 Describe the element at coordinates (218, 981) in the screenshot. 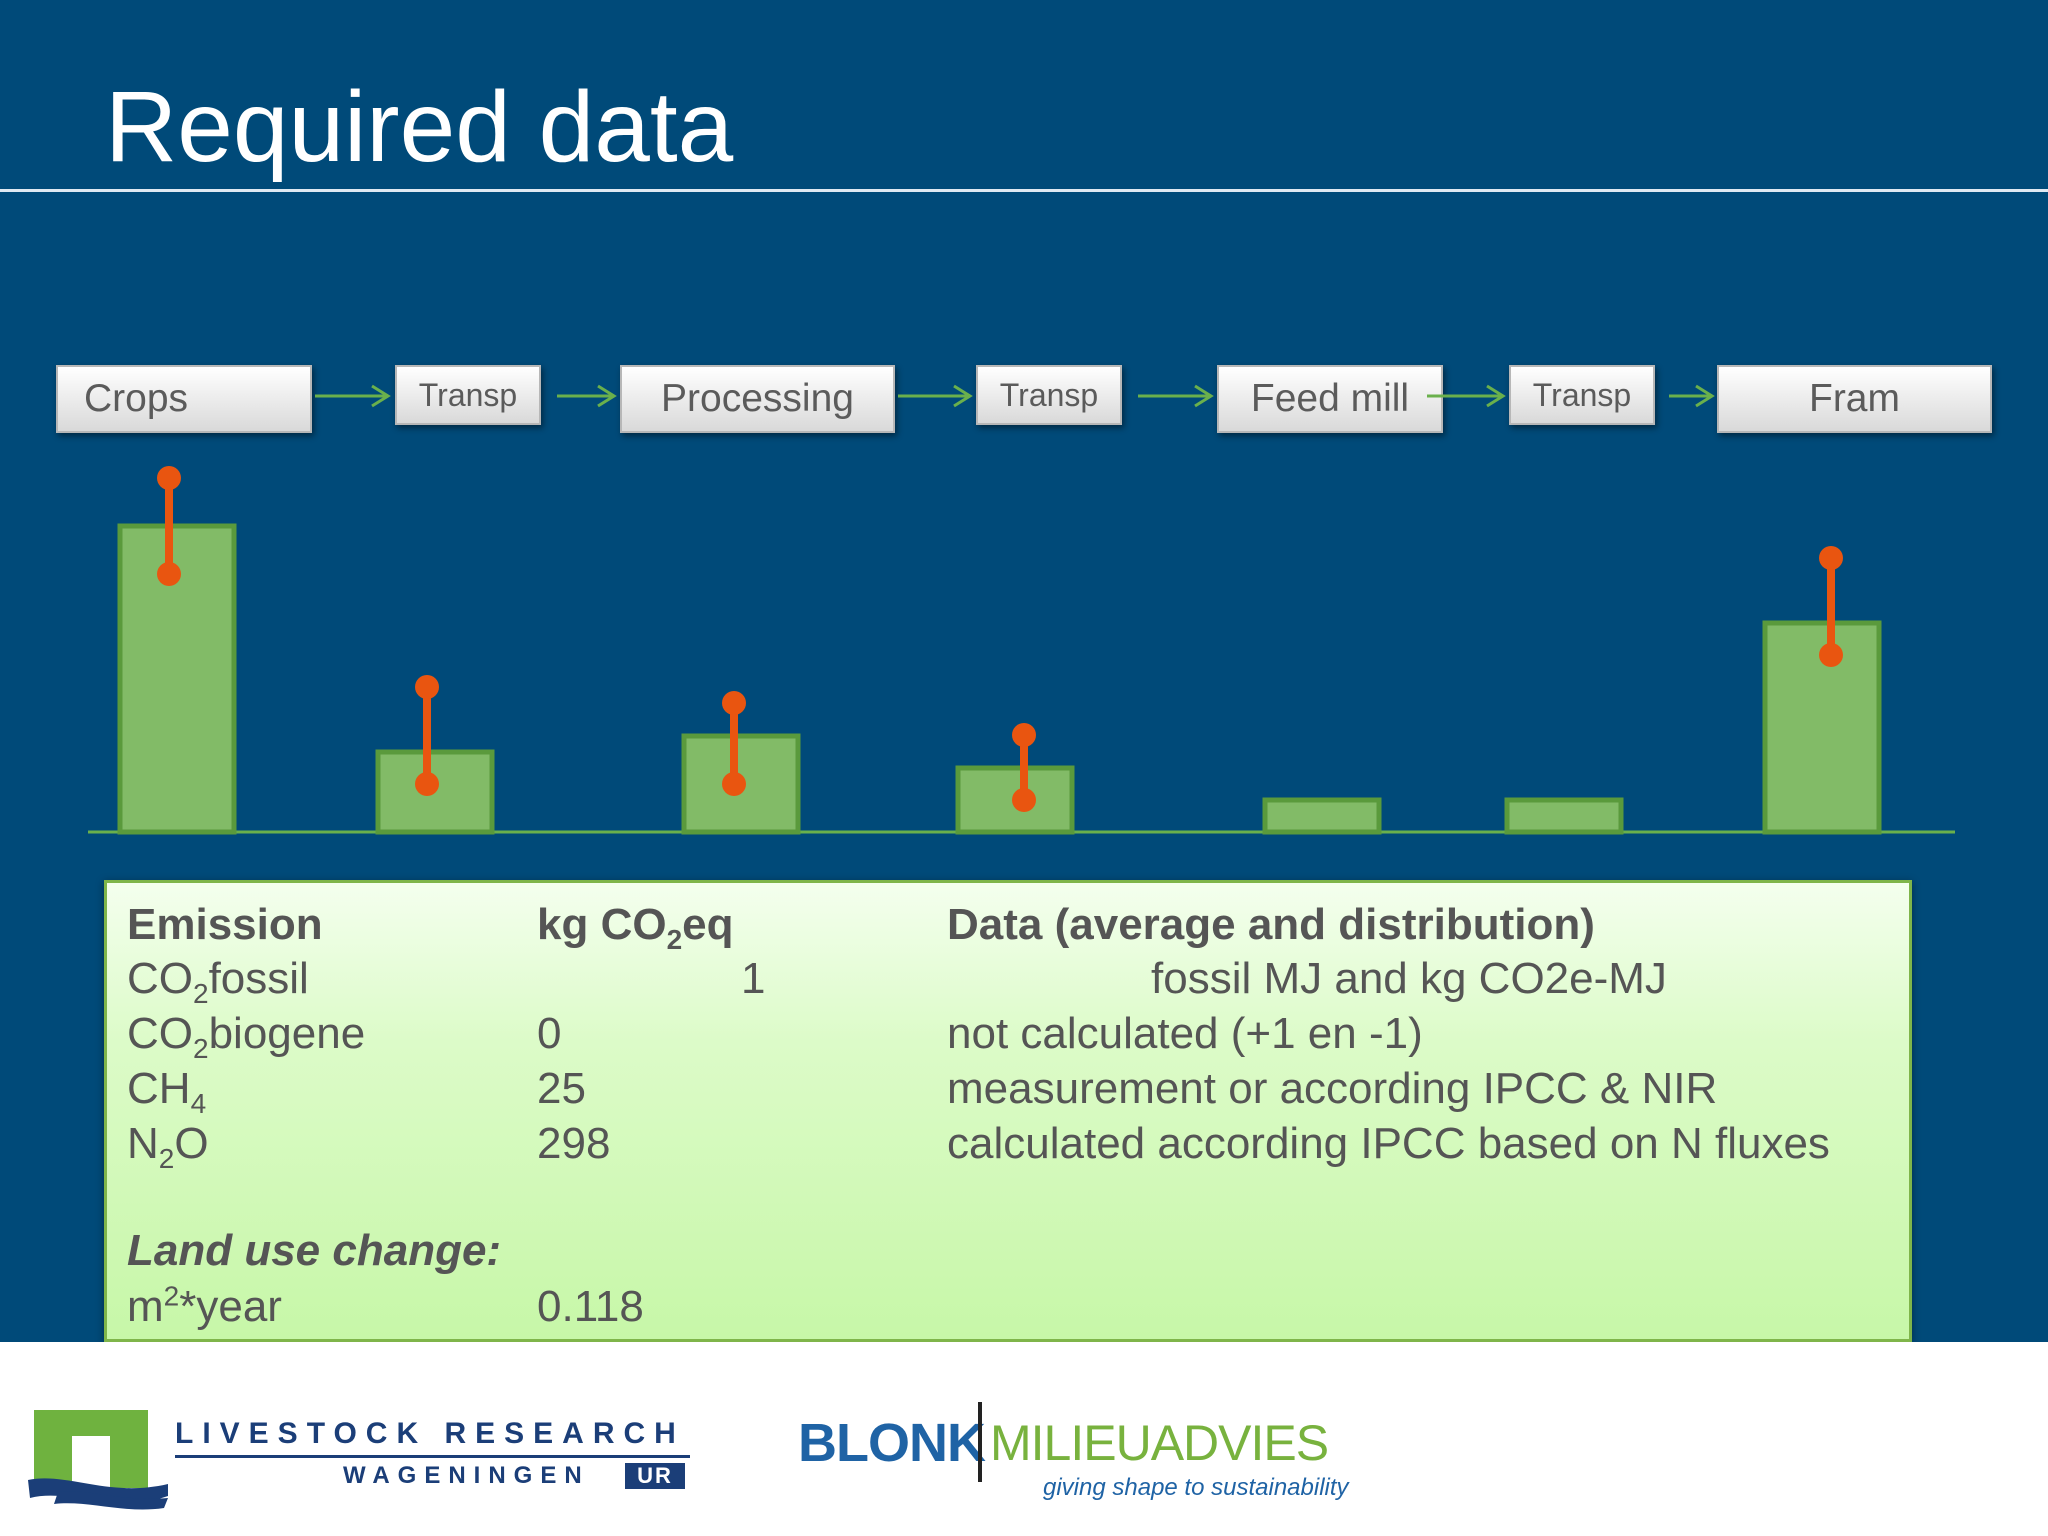

I see `row-emission: CO2fossil` at that location.